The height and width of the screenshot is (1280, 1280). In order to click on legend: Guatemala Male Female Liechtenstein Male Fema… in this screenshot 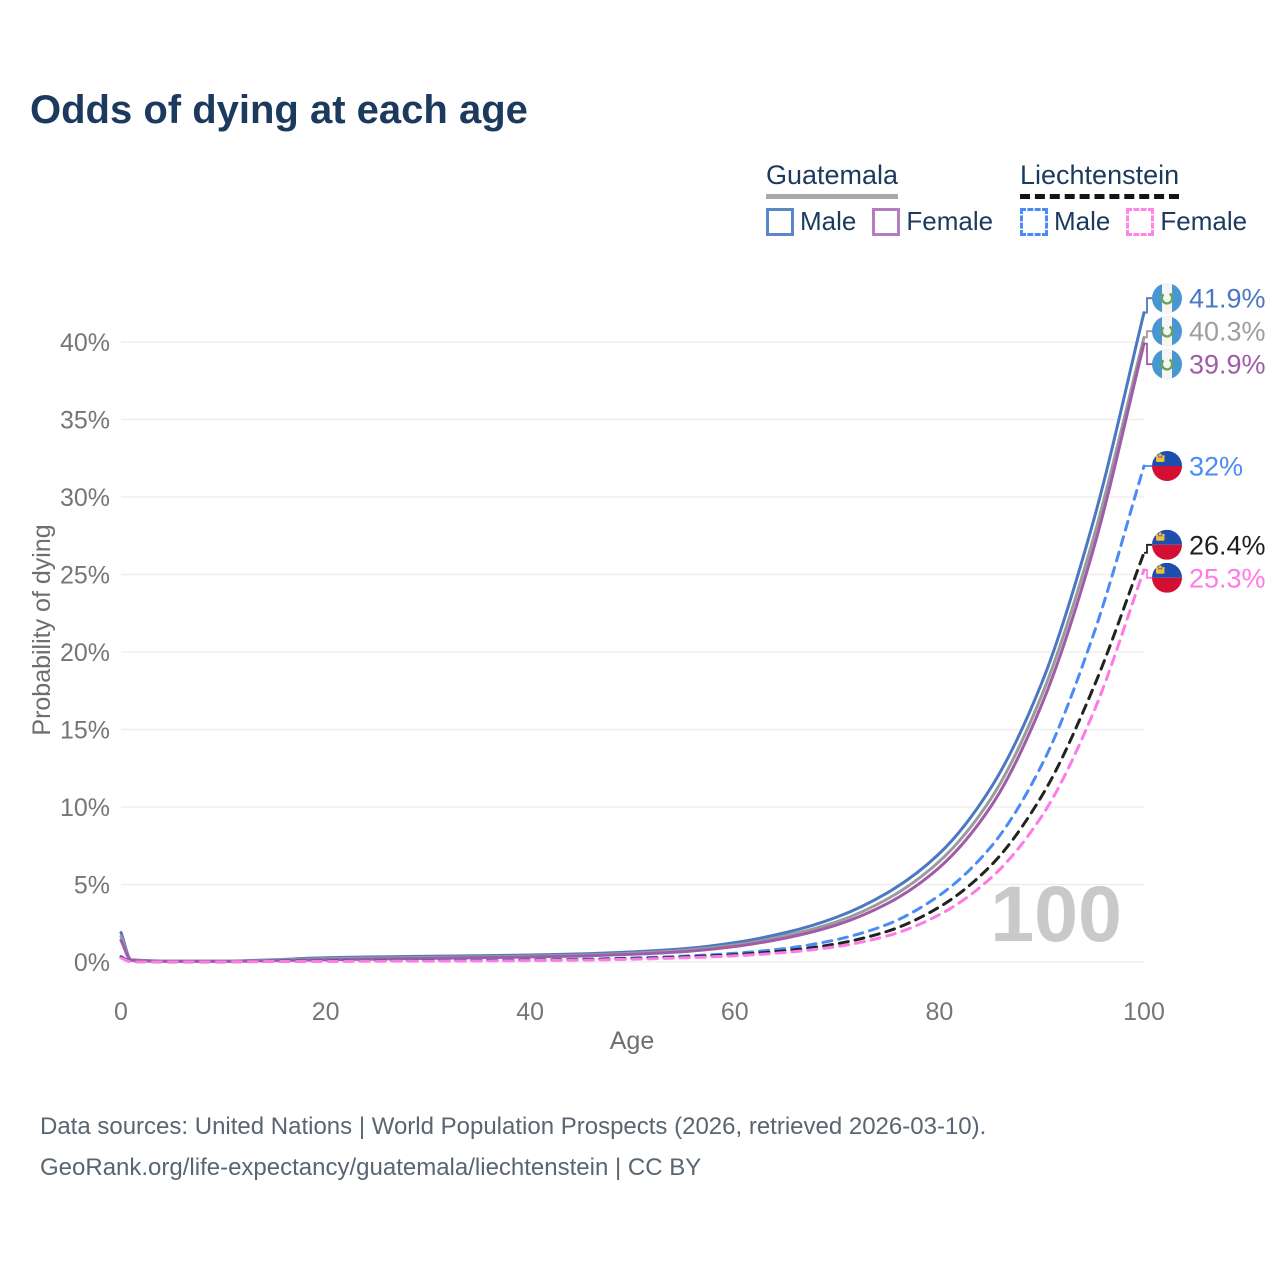, I will do `click(640, 205)`.